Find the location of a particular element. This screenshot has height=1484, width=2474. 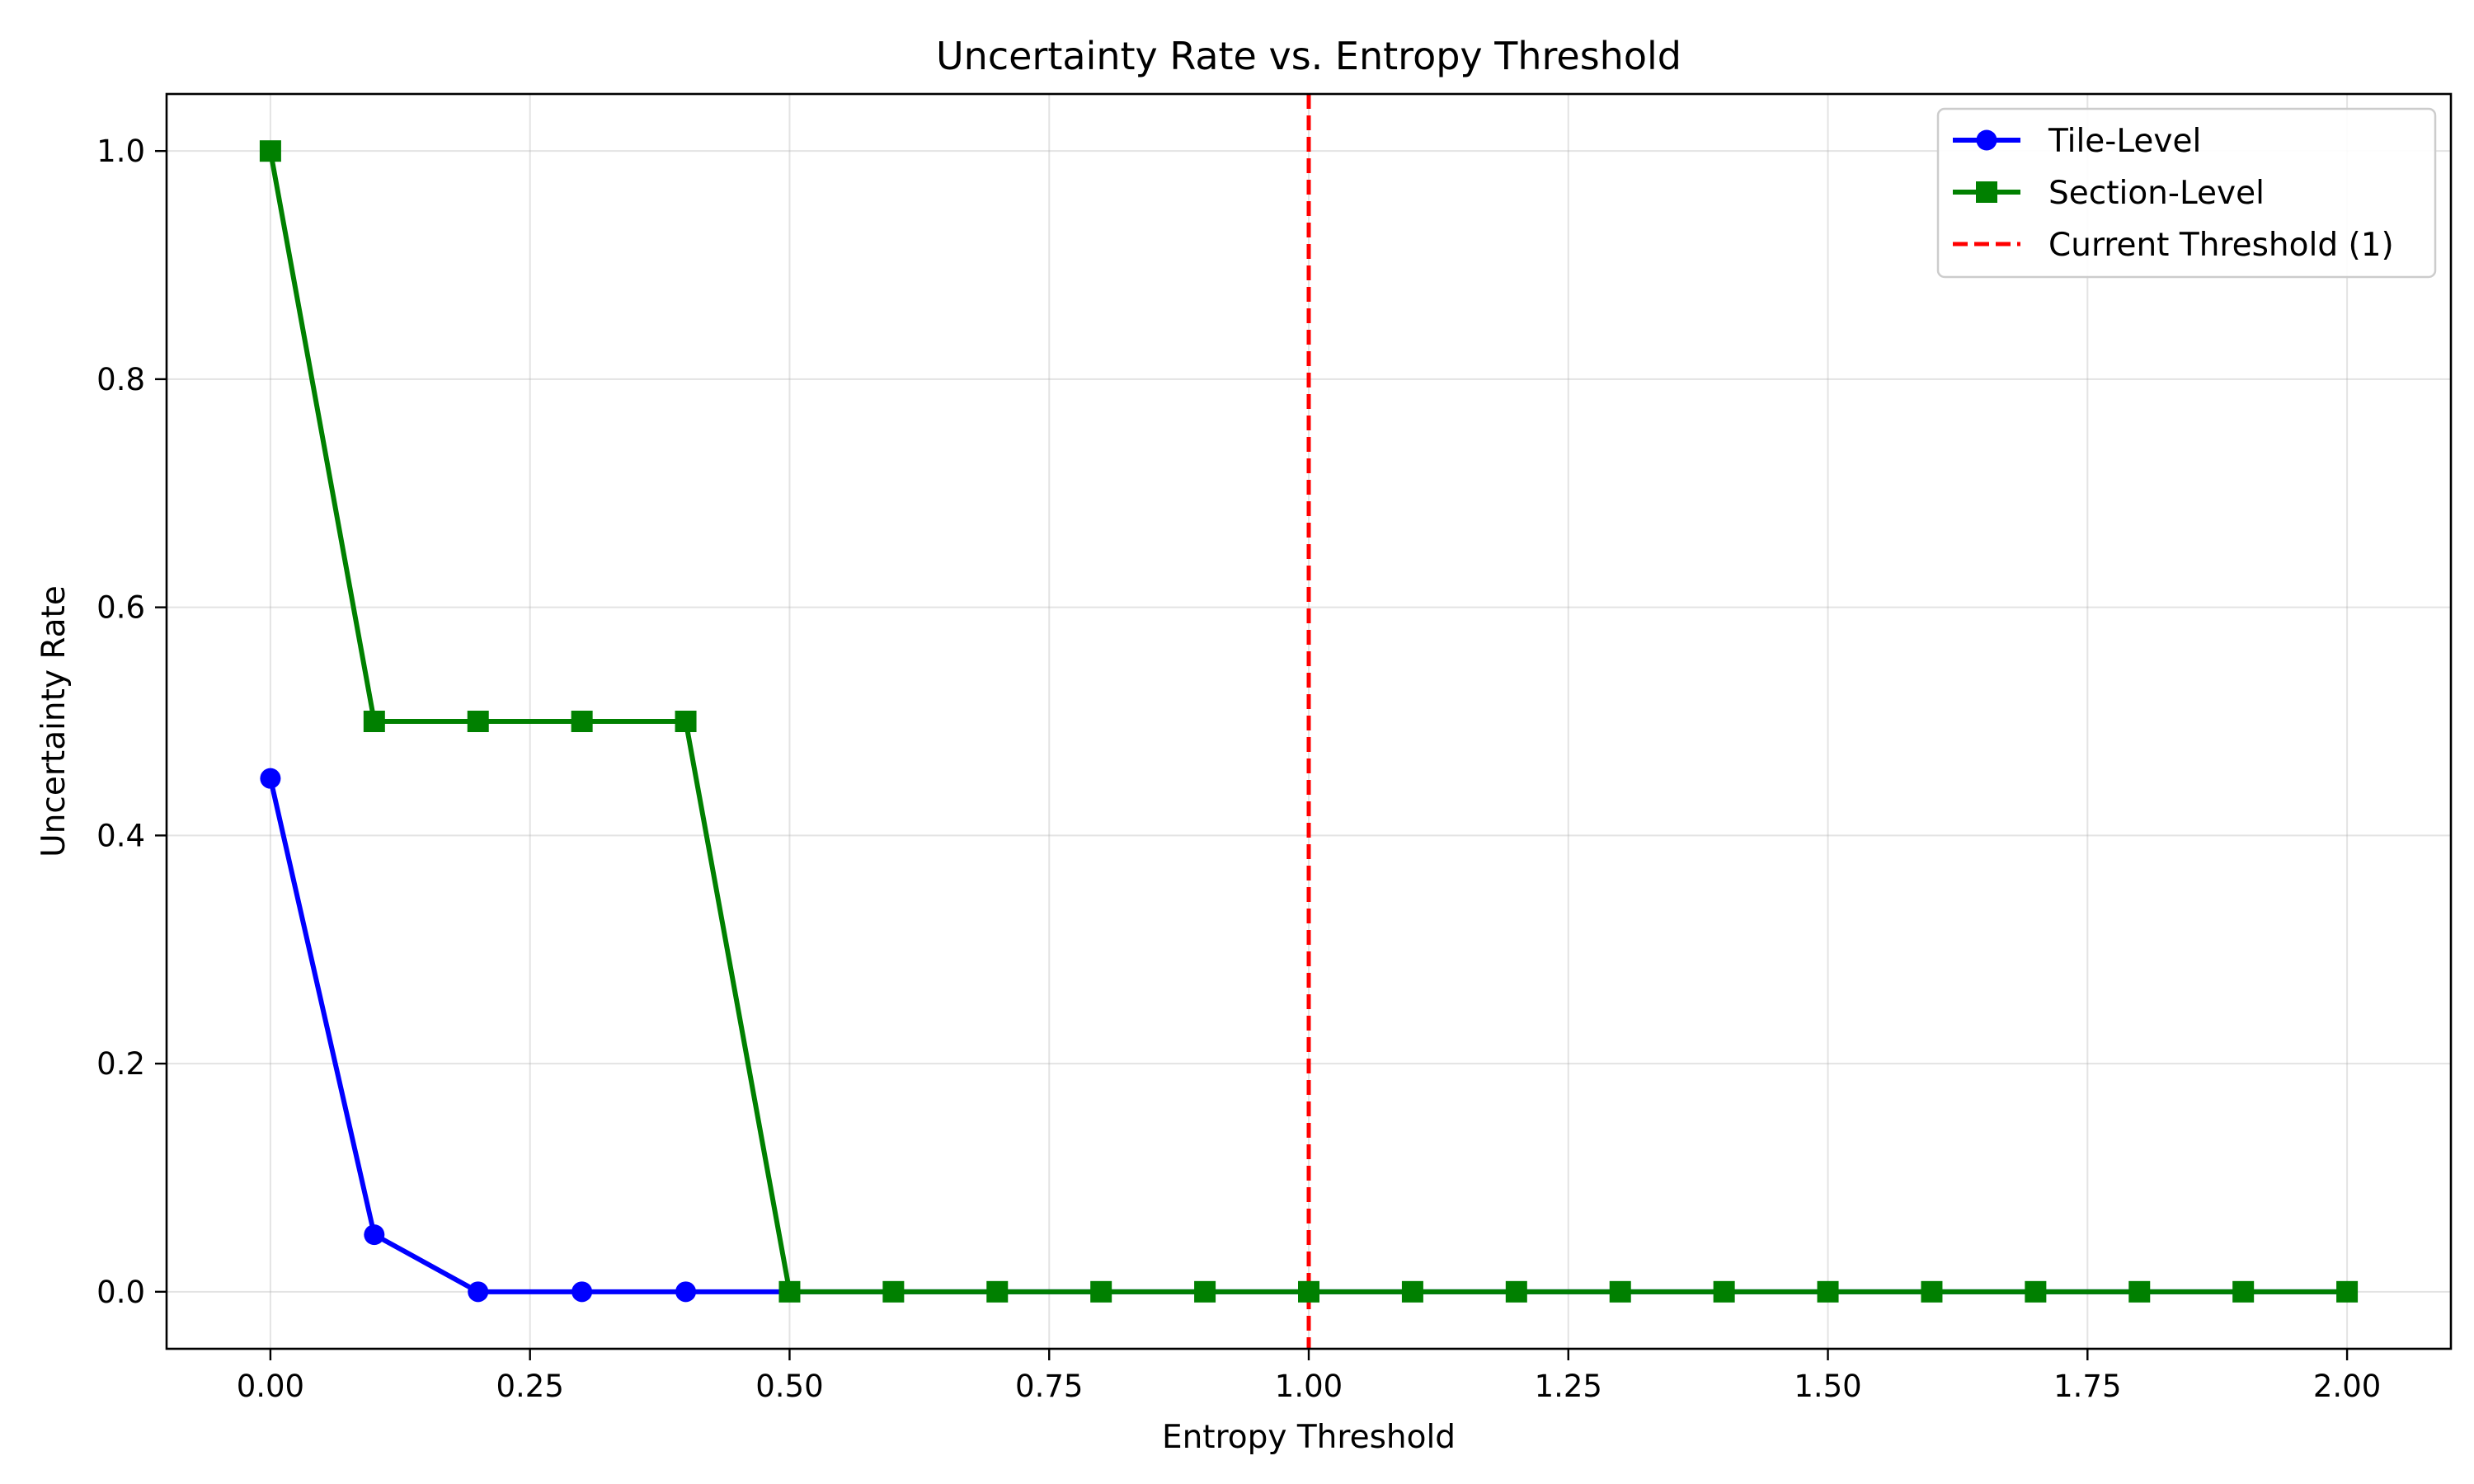

x-axis-ticks: 0.00 0.25 0.50 0.75 1.00 1.25 1.50 1.75 2.00 is located at coordinates (1309, 1376).